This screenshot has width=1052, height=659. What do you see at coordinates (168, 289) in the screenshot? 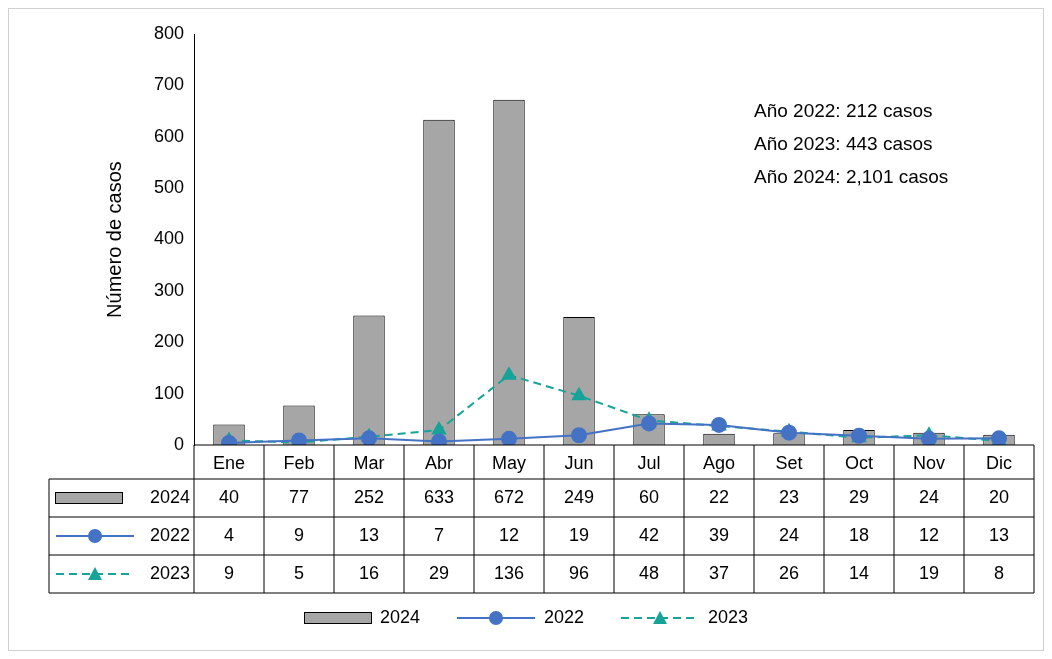
I see `y-tick-label: 300` at bounding box center [168, 289].